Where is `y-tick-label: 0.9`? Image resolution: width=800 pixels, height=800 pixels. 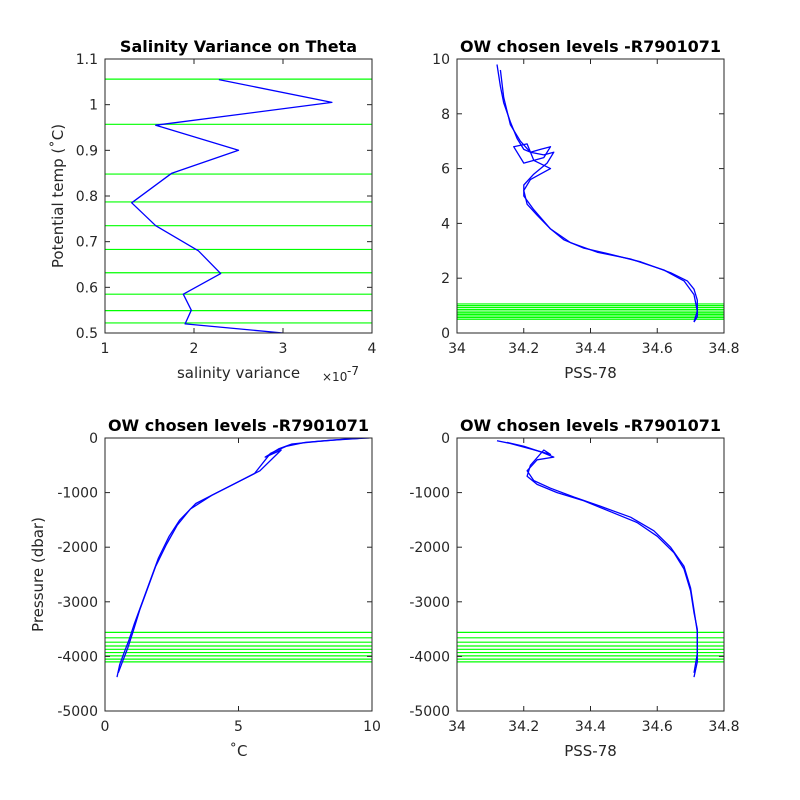 y-tick-label: 0.9 is located at coordinates (87, 151).